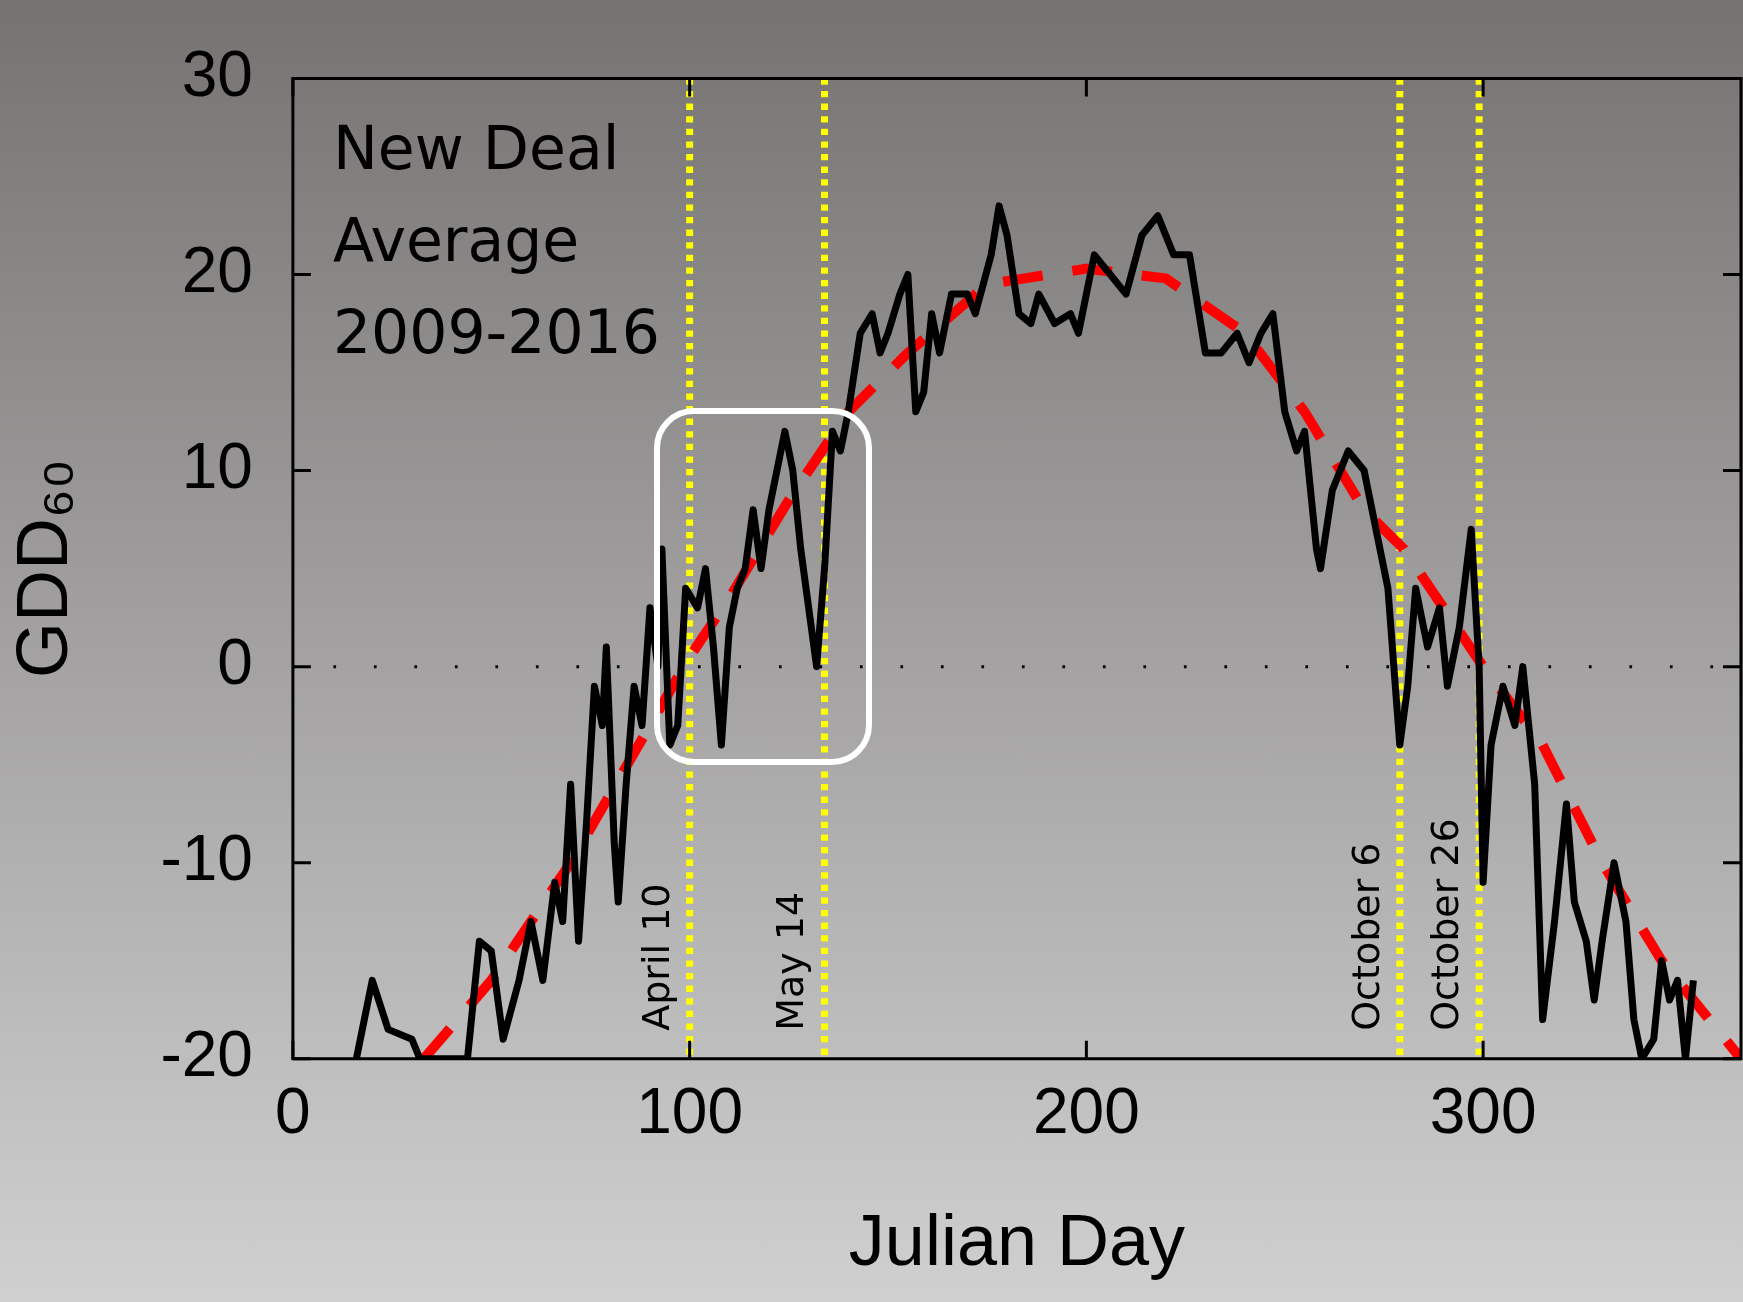 Image resolution: width=1743 pixels, height=1302 pixels. I want to click on x-tick-label: 0, so click(293, 1110).